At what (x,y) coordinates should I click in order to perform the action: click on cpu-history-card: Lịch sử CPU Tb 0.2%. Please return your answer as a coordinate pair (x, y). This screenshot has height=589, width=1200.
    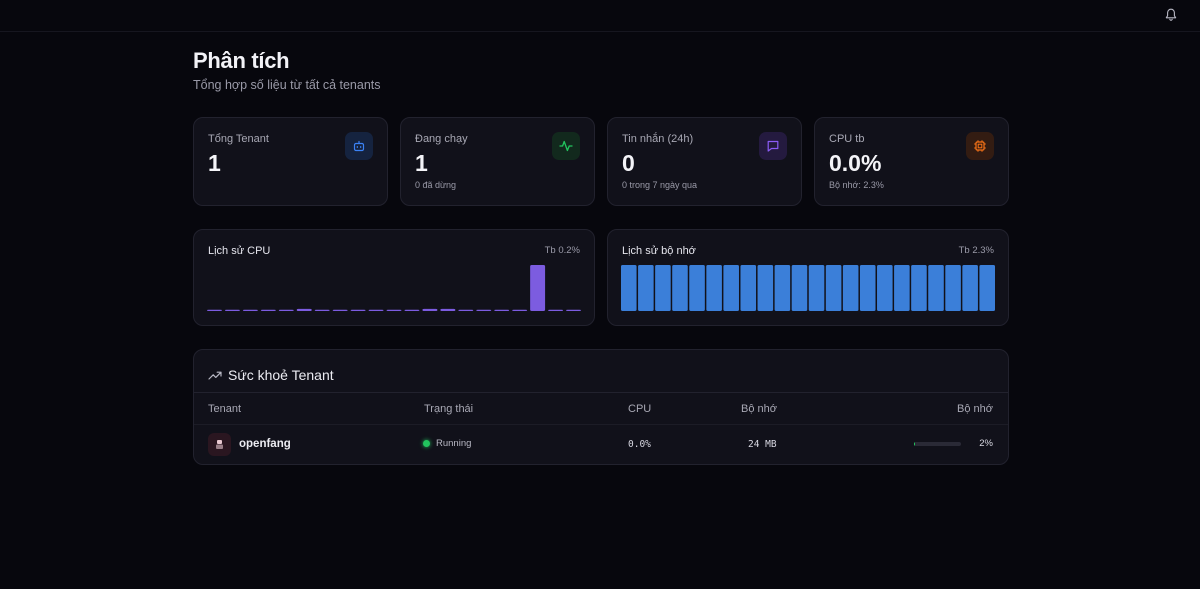
    Looking at the image, I should click on (394, 277).